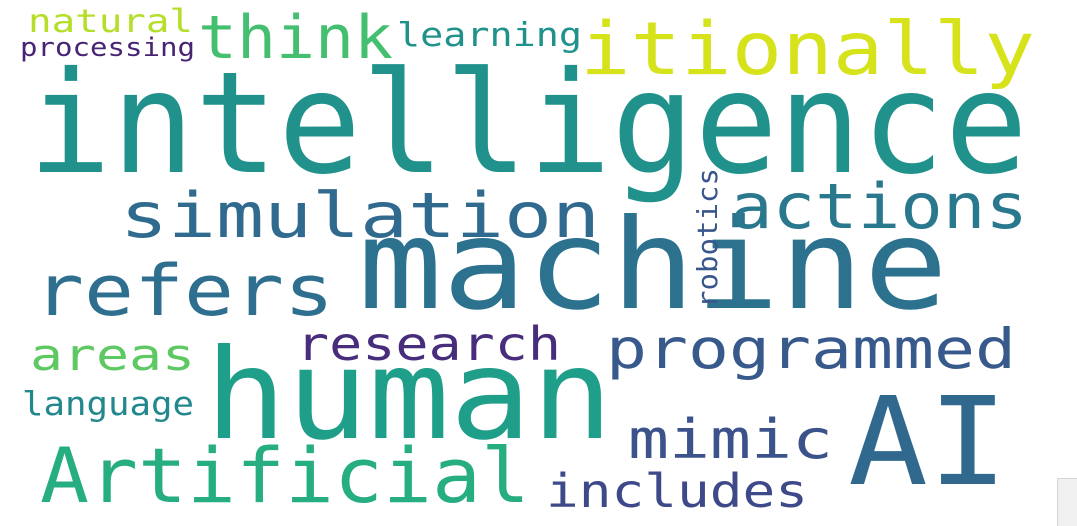 The width and height of the screenshot is (1077, 526). I want to click on word-natural: natural, so click(110, 21).